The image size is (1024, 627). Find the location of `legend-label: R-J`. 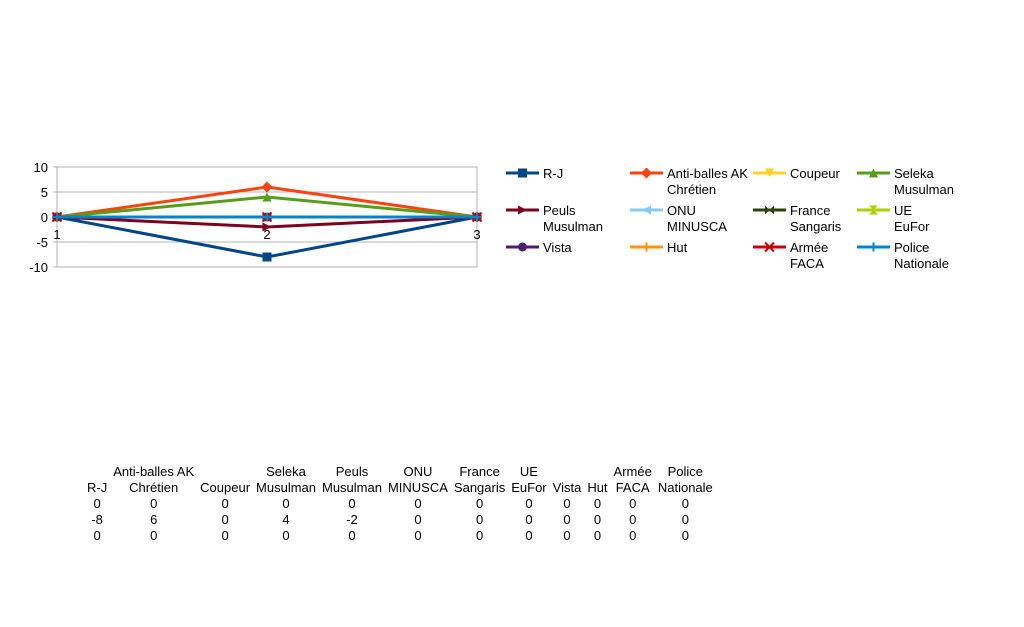

legend-label: R-J is located at coordinates (553, 173).